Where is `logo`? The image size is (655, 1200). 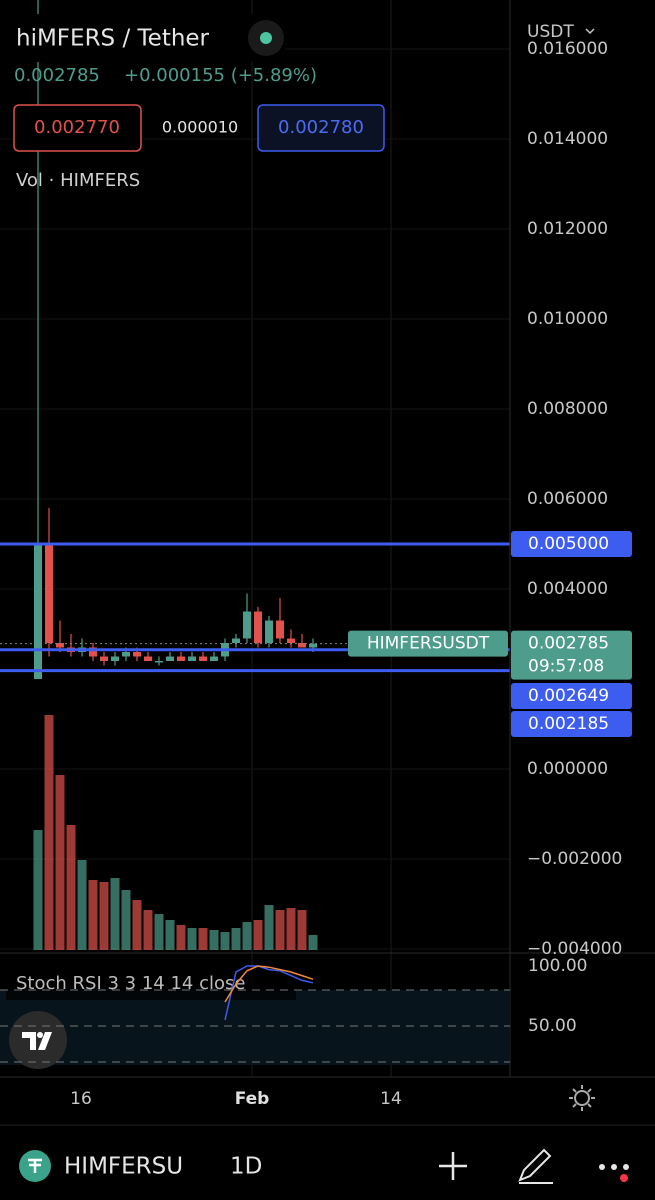 logo is located at coordinates (38, 1040).